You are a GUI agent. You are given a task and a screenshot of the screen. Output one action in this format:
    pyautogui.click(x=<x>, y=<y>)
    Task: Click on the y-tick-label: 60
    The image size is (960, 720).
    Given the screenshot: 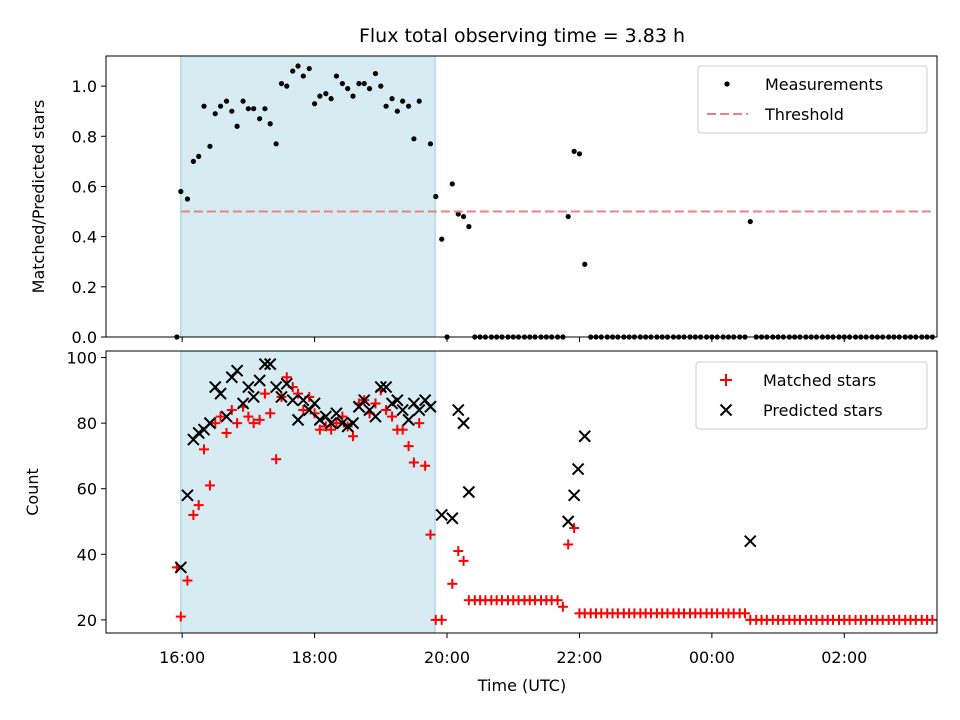 What is the action you would take?
    pyautogui.click(x=87, y=489)
    